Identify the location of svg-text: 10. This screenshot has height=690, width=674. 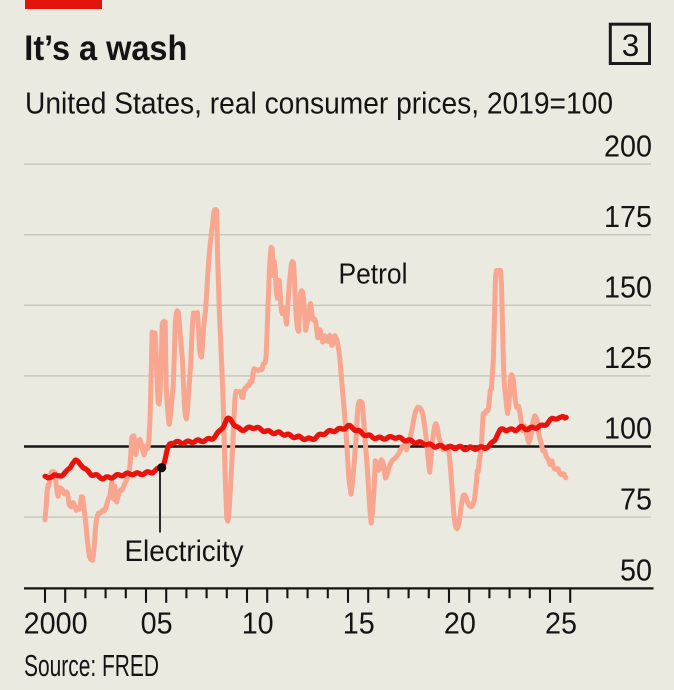
(258, 623).